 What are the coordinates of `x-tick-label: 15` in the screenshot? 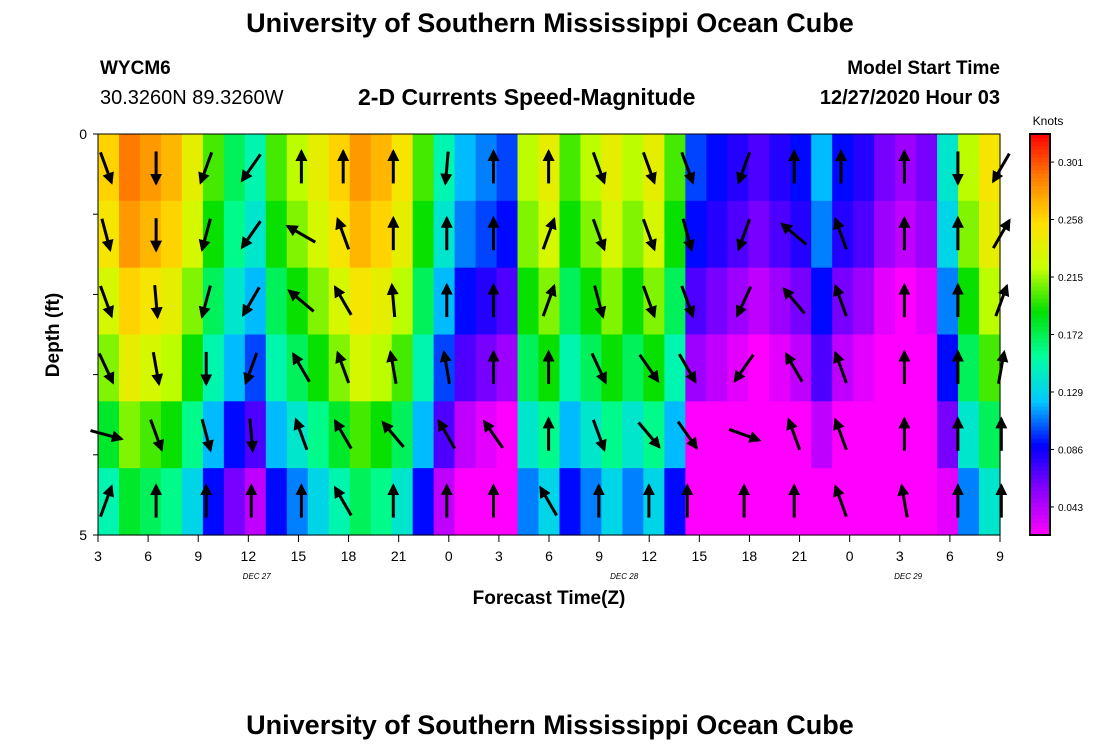 It's located at (700, 556).